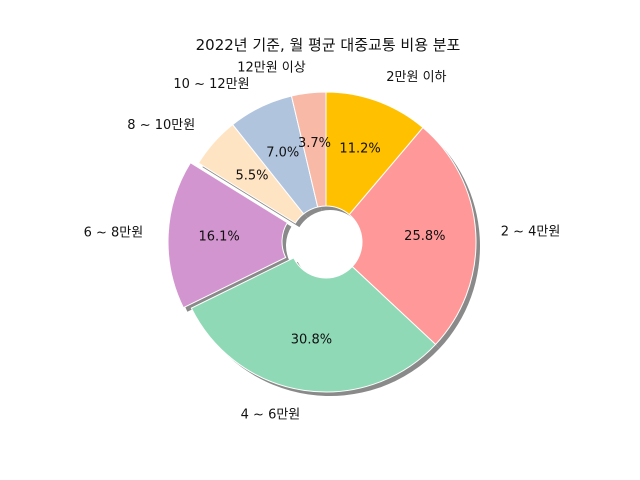 The image size is (640, 480). Describe the element at coordinates (161, 125) in the screenshot. I see `slice-label: 8 ~ 10만원` at that location.